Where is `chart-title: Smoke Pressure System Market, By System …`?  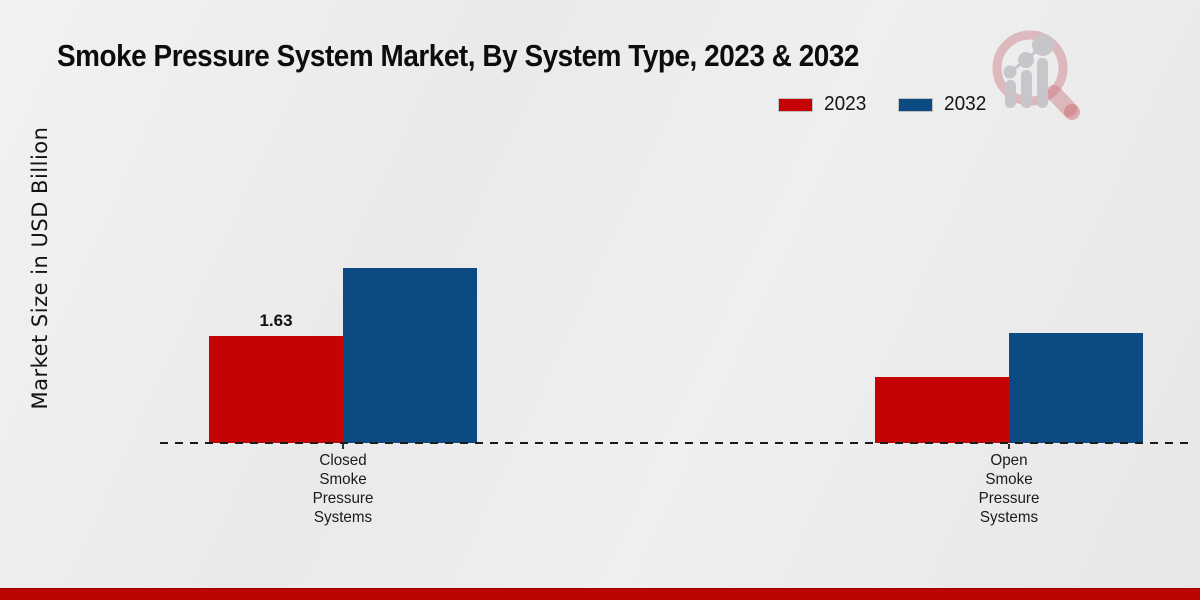 chart-title: Smoke Pressure System Market, By System … is located at coordinates (458, 55).